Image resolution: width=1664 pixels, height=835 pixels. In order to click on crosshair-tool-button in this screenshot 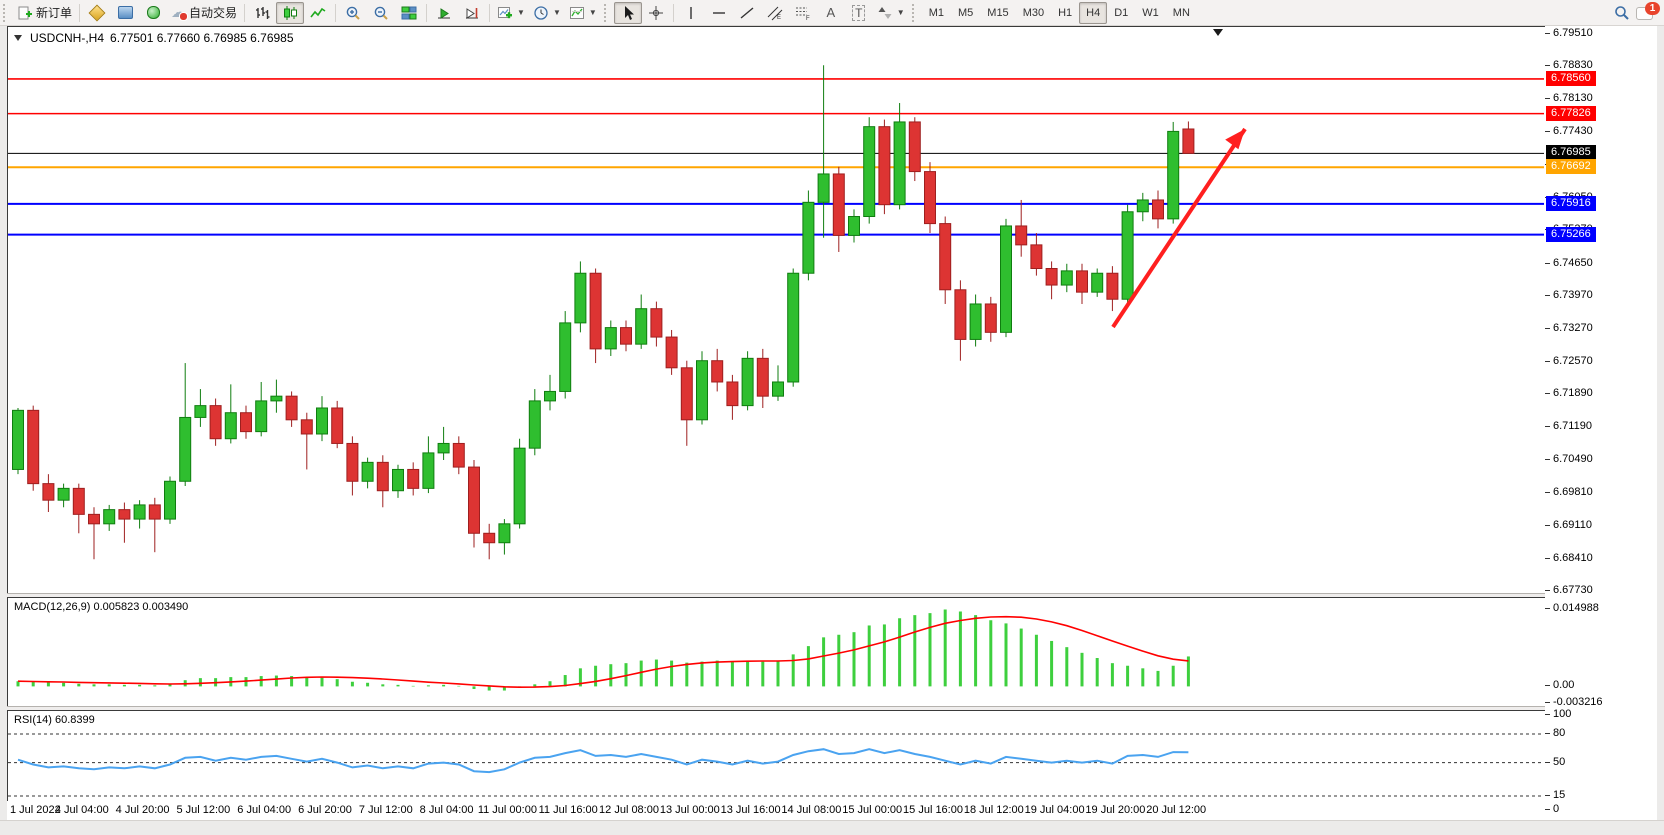, I will do `click(656, 13)`.